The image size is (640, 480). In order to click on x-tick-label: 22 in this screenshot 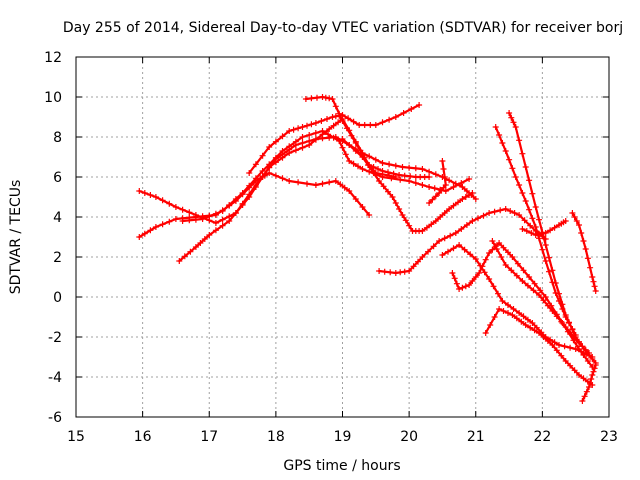, I will do `click(542, 437)`.